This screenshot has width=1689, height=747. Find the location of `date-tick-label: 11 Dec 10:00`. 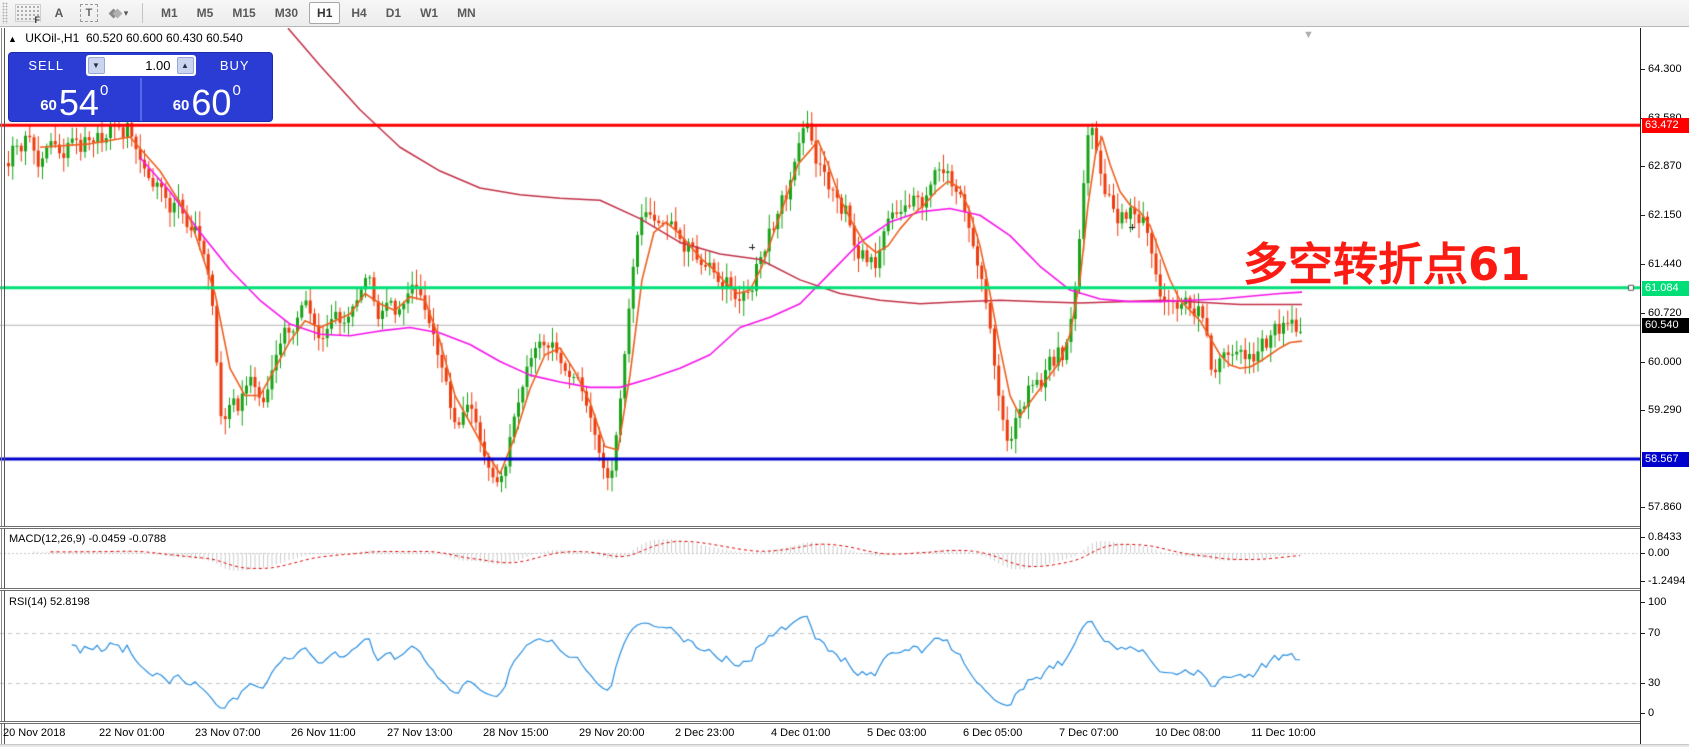

date-tick-label: 11 Dec 10:00 is located at coordinates (1283, 733).